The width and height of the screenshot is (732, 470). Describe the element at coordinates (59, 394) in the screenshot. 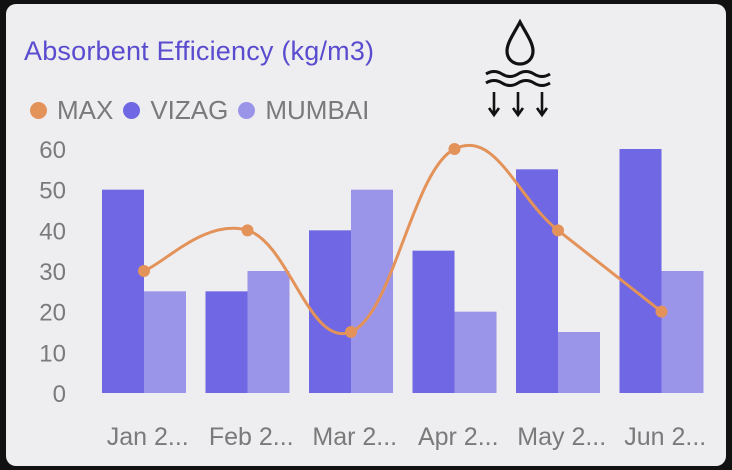

I see `y-tick-label: 0` at that location.